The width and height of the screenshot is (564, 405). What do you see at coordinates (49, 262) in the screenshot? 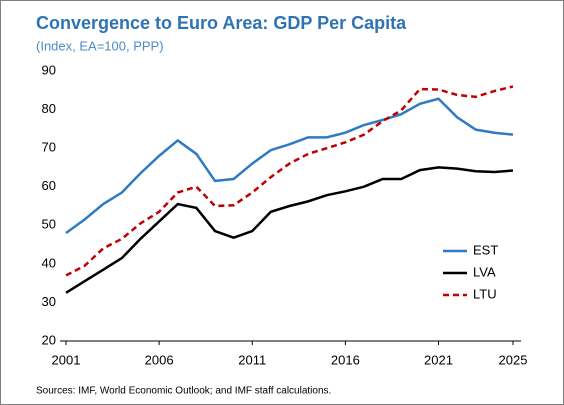
I see `y-tick-label: 40` at bounding box center [49, 262].